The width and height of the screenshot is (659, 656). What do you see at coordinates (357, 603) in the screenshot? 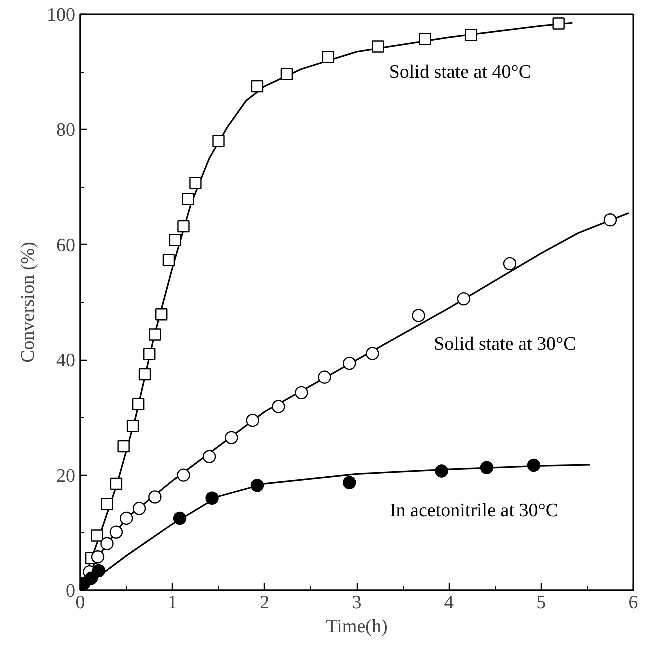
I see `x-tick-label: 3` at bounding box center [357, 603].